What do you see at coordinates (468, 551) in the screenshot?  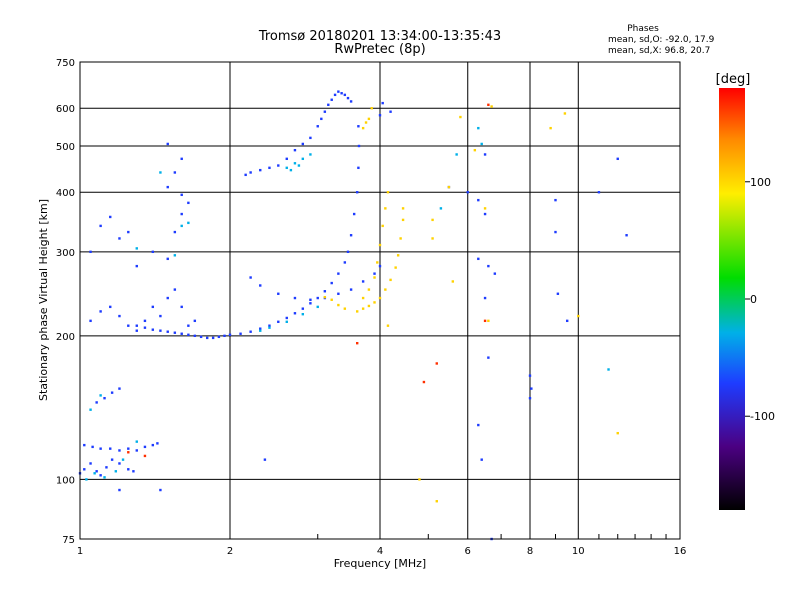 I see `x-tick-label: 6` at bounding box center [468, 551].